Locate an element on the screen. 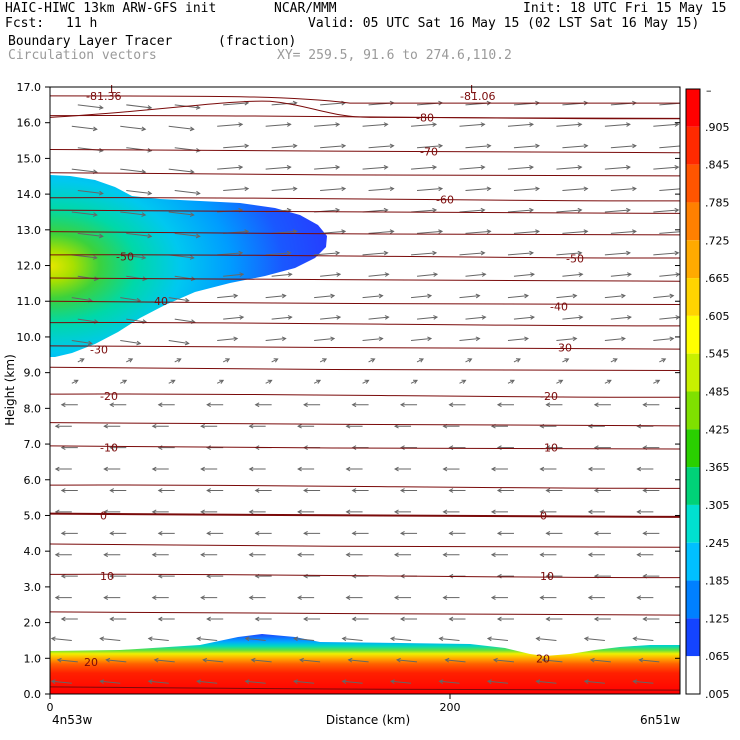  colorbar-label: .905 is located at coordinates (717, 127).